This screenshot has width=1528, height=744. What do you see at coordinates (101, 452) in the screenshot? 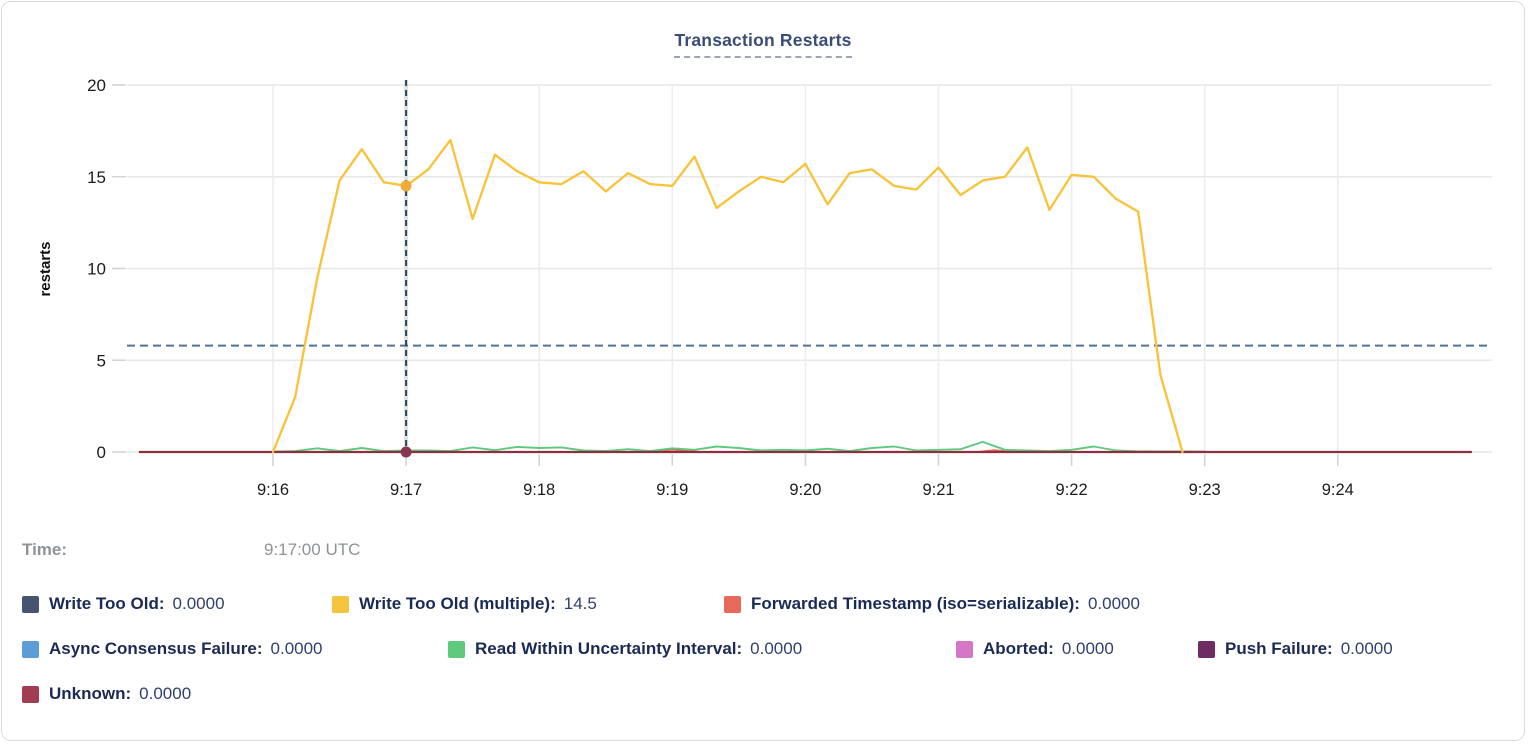
I see `y-tick-label: 0` at bounding box center [101, 452].